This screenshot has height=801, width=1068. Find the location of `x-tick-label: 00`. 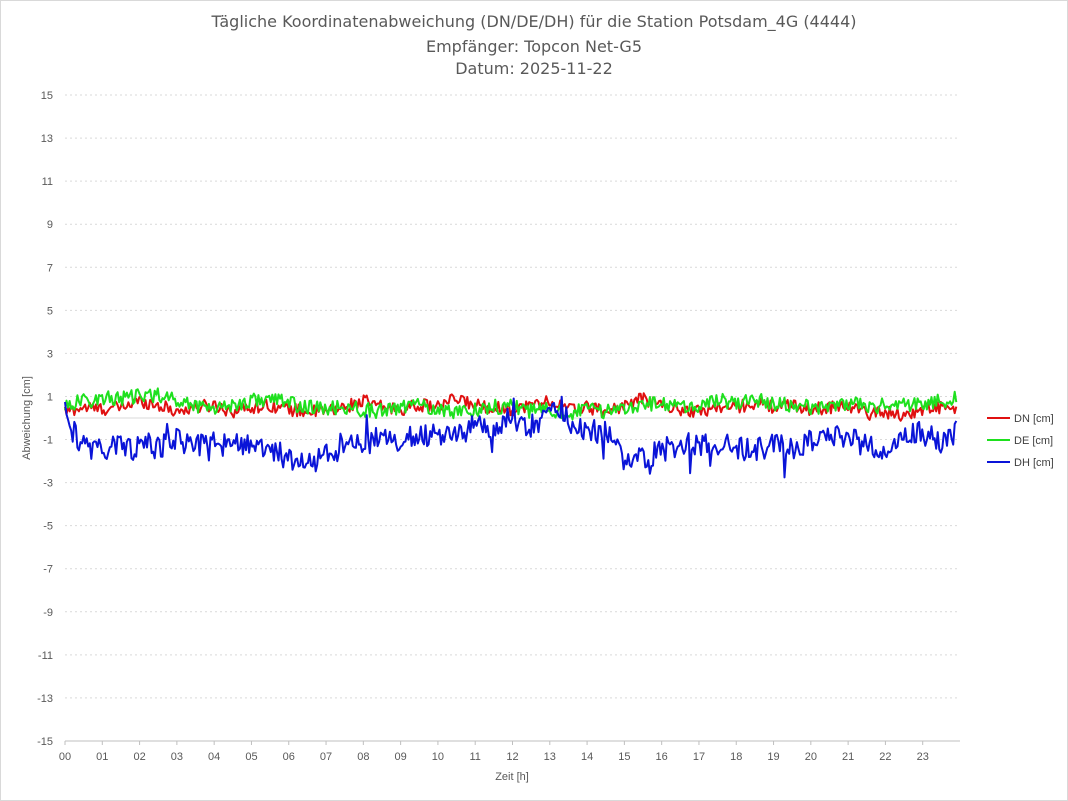

x-tick-label: 00 is located at coordinates (65, 757).